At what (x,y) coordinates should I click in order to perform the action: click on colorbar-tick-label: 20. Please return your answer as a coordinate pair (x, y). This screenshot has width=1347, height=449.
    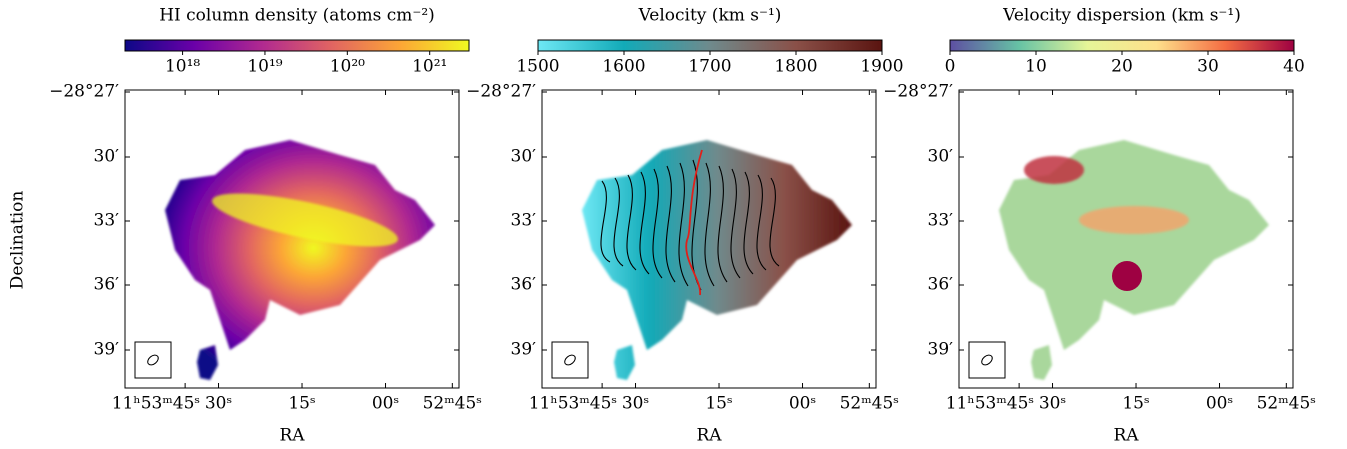
    Looking at the image, I should click on (1122, 67).